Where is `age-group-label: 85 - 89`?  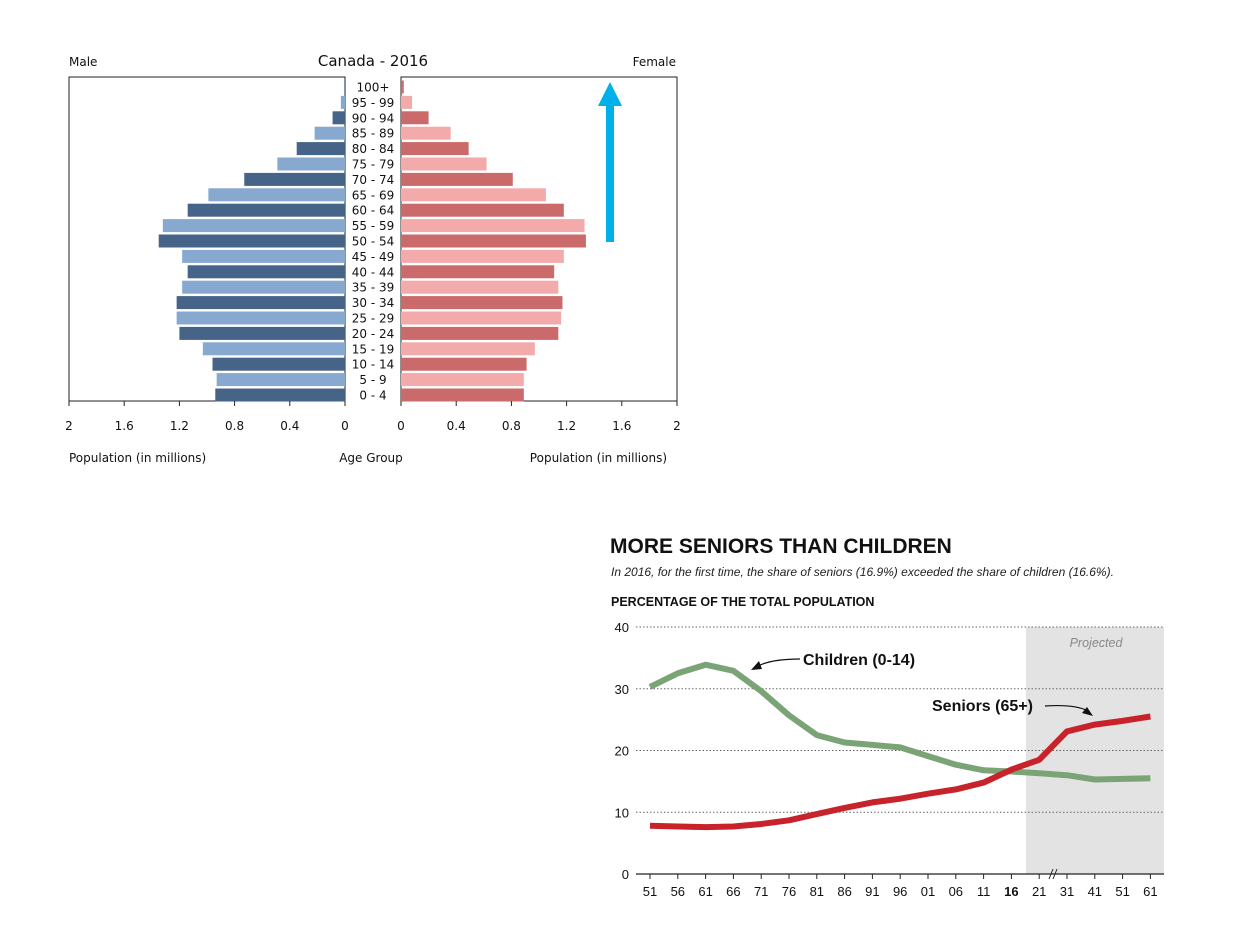
age-group-label: 85 - 89 is located at coordinates (373, 134).